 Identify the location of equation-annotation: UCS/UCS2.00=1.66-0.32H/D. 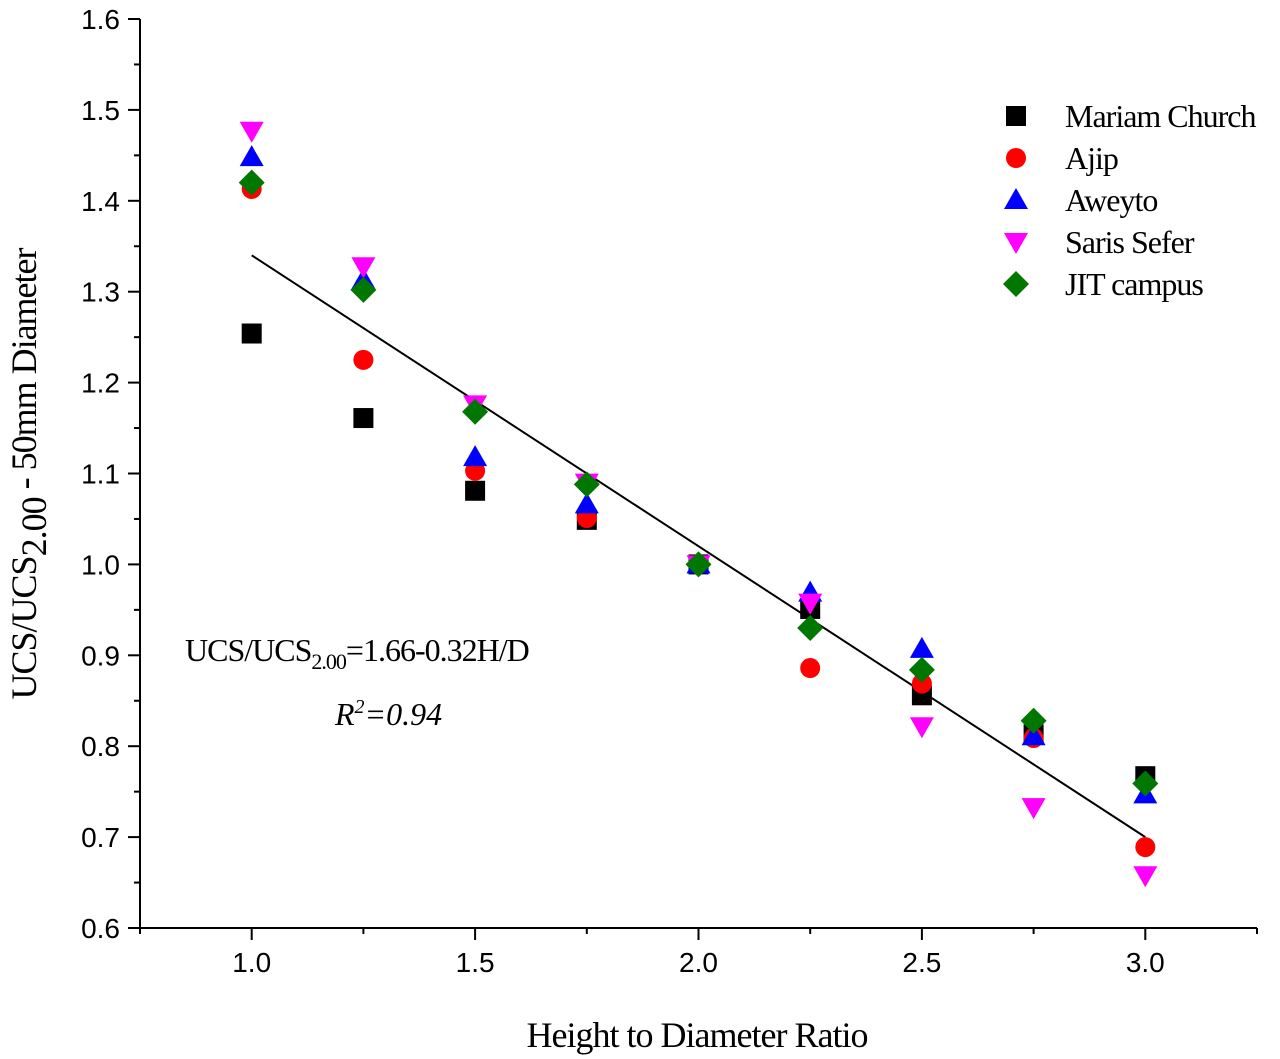
(357, 653).